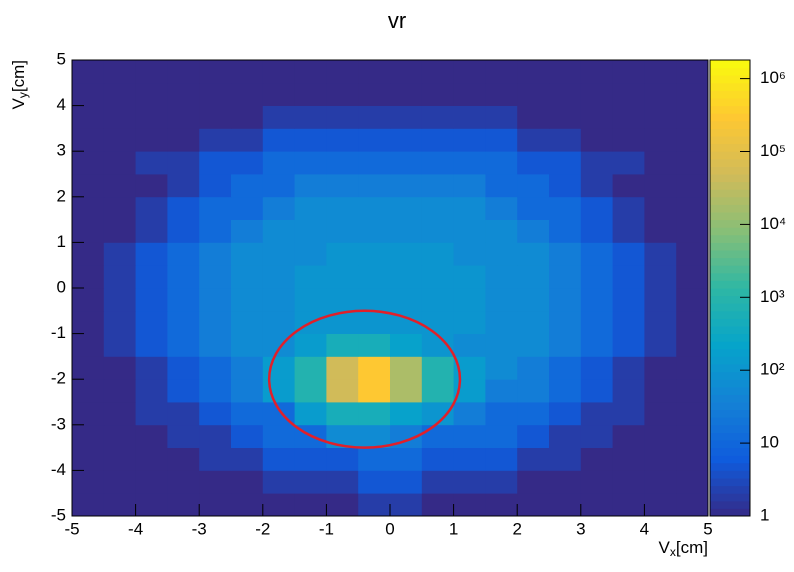 Image resolution: width=794 pixels, height=572 pixels. What do you see at coordinates (773, 150) in the screenshot?
I see `z-tick-label: 10⁵` at bounding box center [773, 150].